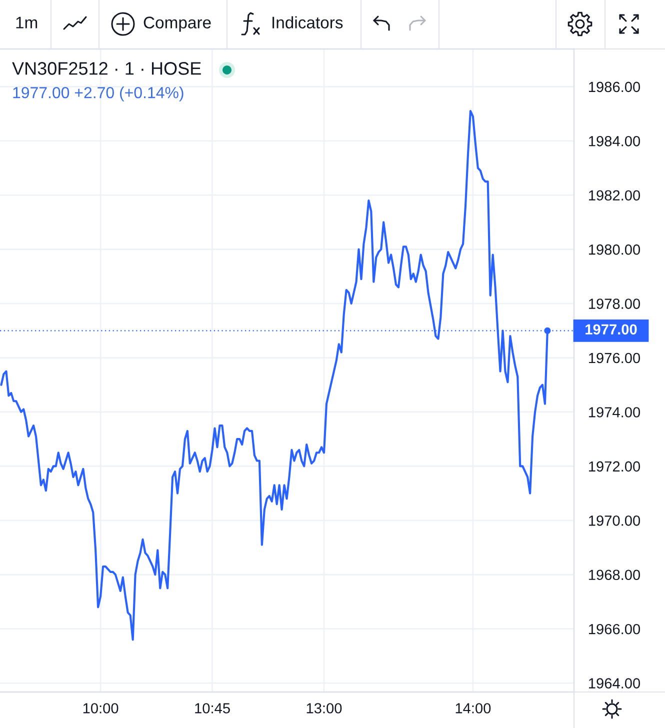 This screenshot has width=665, height=728. I want to click on x-tick-label: 10:45, so click(212, 708).